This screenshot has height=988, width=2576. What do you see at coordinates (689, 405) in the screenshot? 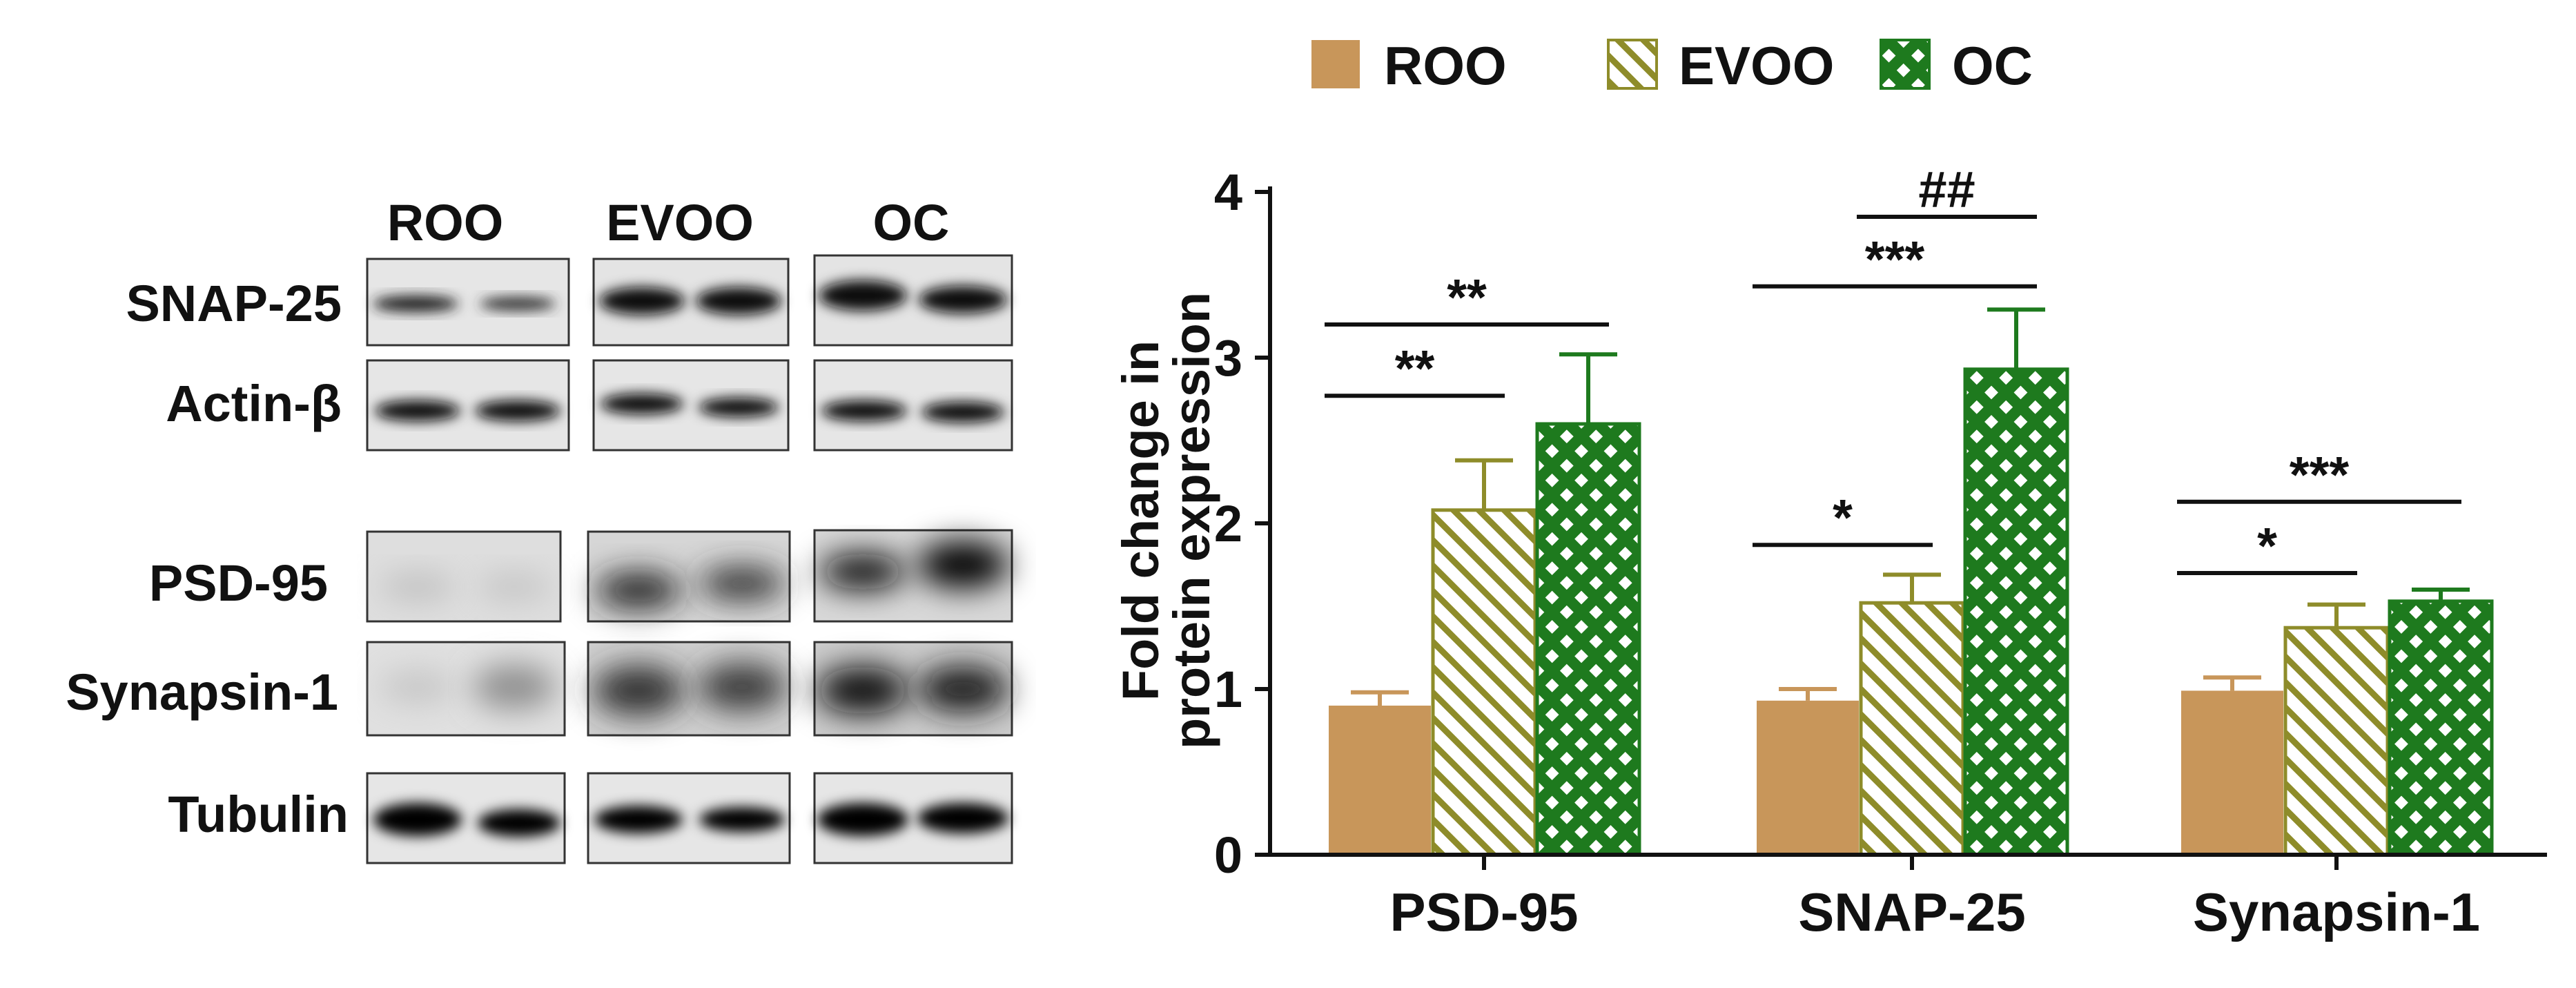
I see `blot-strip-actin` at bounding box center [689, 405].